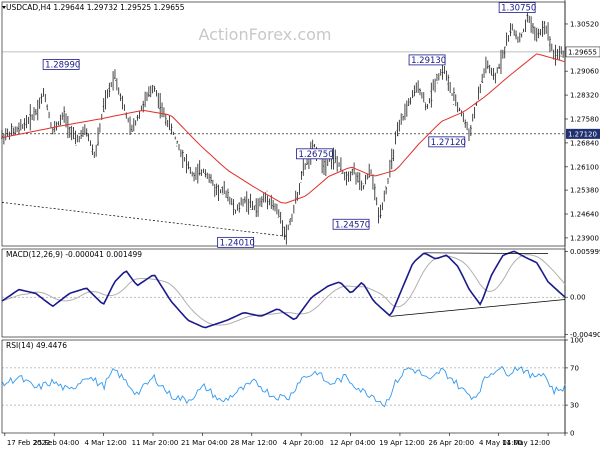 This screenshot has height=450, width=600. What do you see at coordinates (584, 215) in the screenshot?
I see `price-y-tick-label: 1.24640` at bounding box center [584, 215].